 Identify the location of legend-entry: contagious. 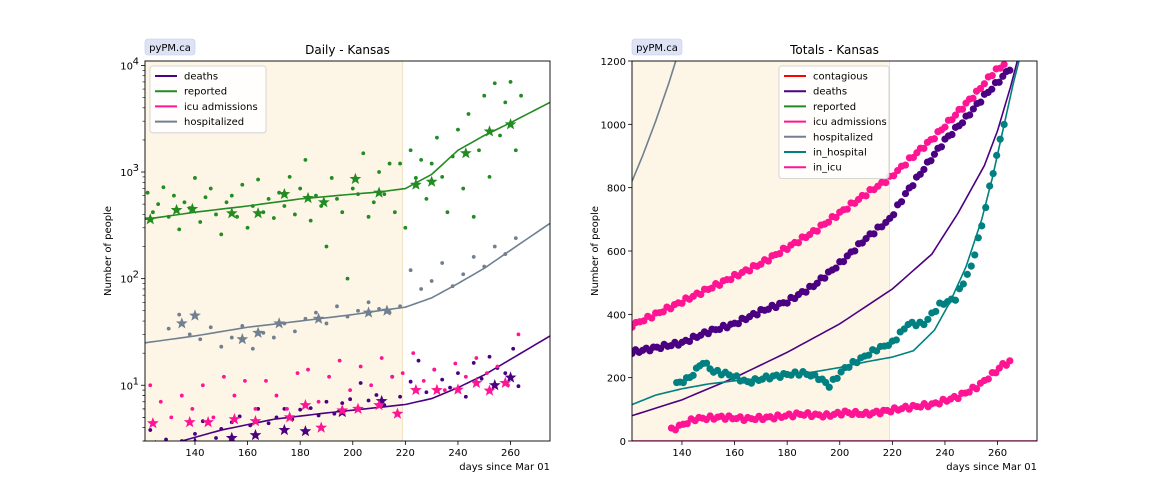
(840, 77).